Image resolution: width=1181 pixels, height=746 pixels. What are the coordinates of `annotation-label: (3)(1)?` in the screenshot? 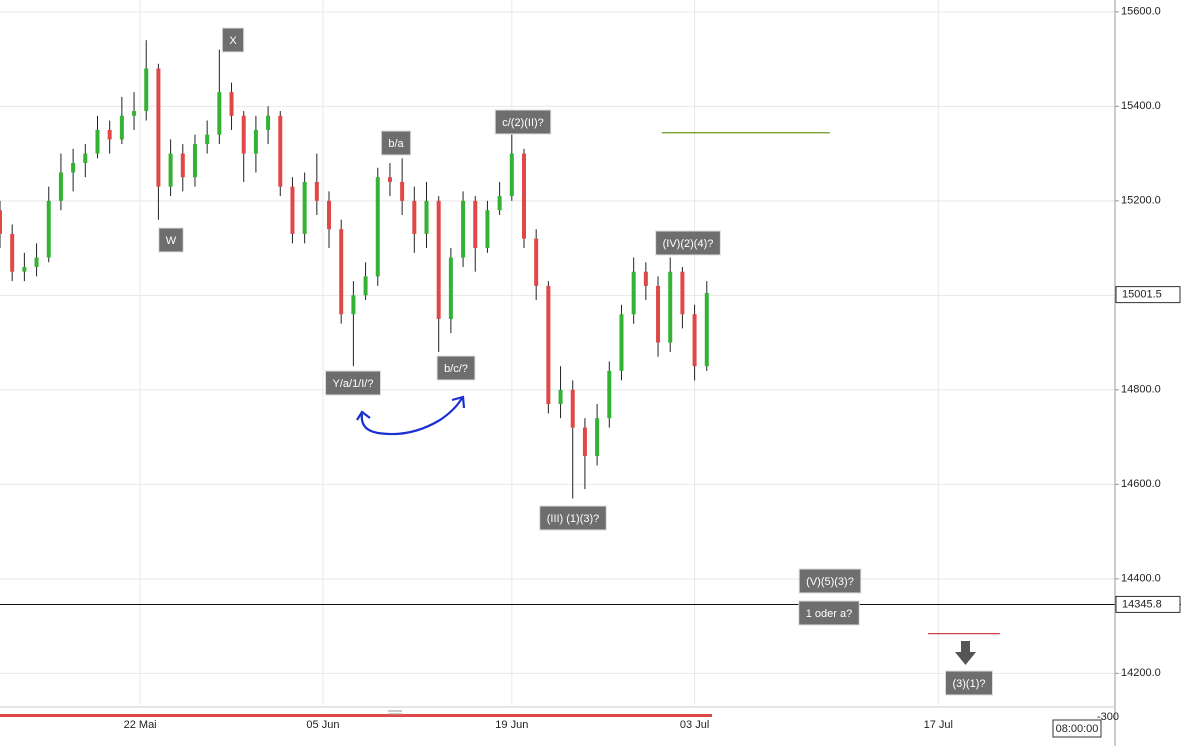 It's located at (968, 684).